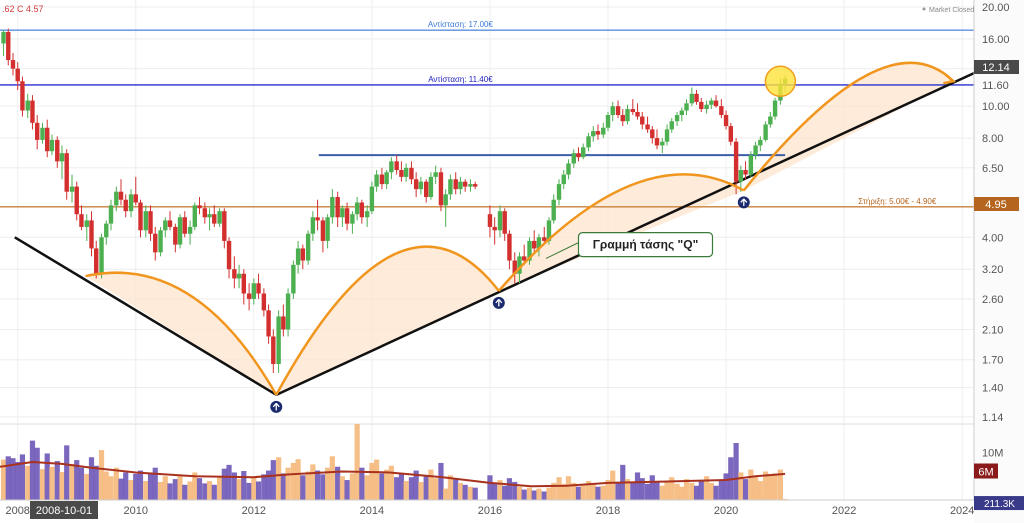 This screenshot has width=1024, height=523. What do you see at coordinates (992, 418) in the screenshot?
I see `y-tick-label: 1.14` at bounding box center [992, 418].